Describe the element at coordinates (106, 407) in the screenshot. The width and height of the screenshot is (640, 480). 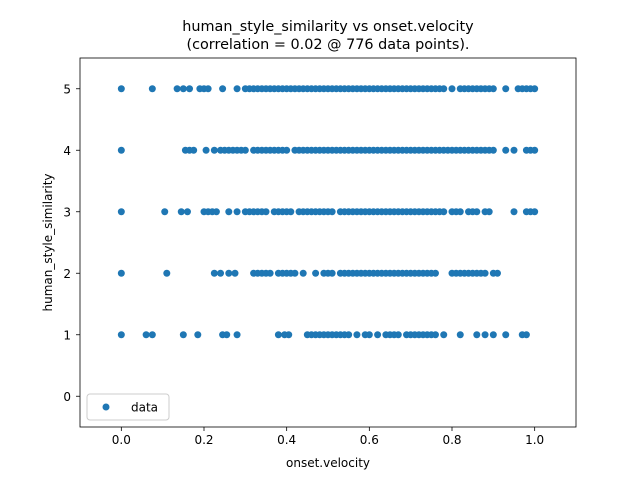
I see `legend-marker` at that location.